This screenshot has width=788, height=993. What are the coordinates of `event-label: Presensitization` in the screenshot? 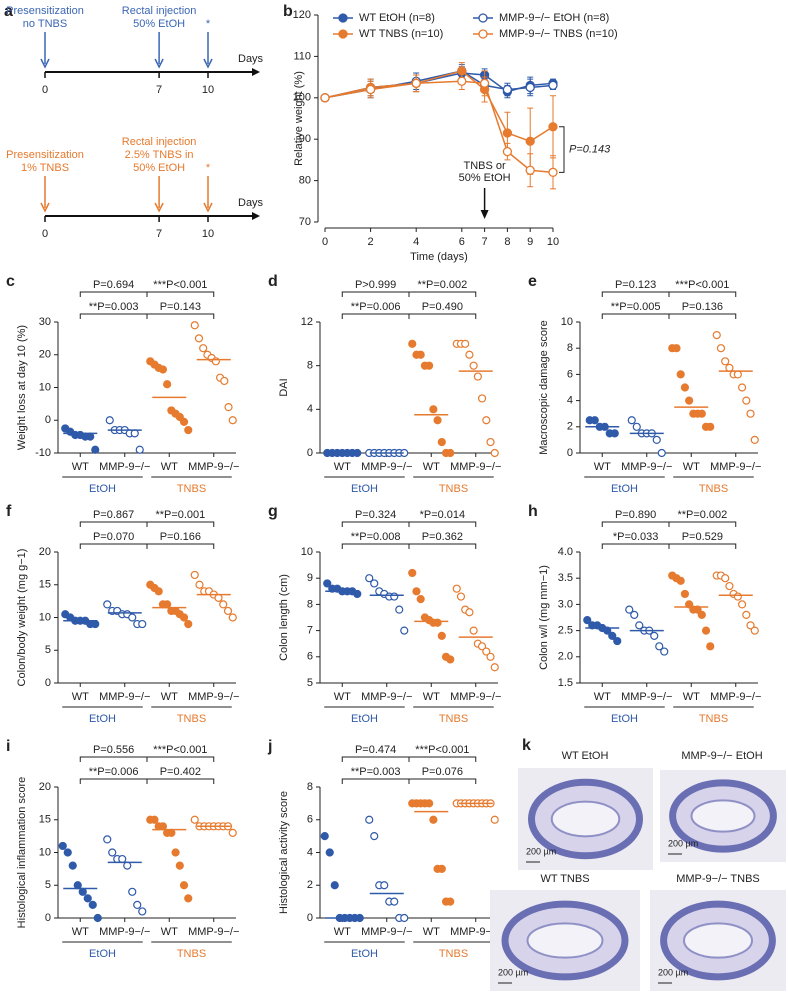 It's located at (45, 155).